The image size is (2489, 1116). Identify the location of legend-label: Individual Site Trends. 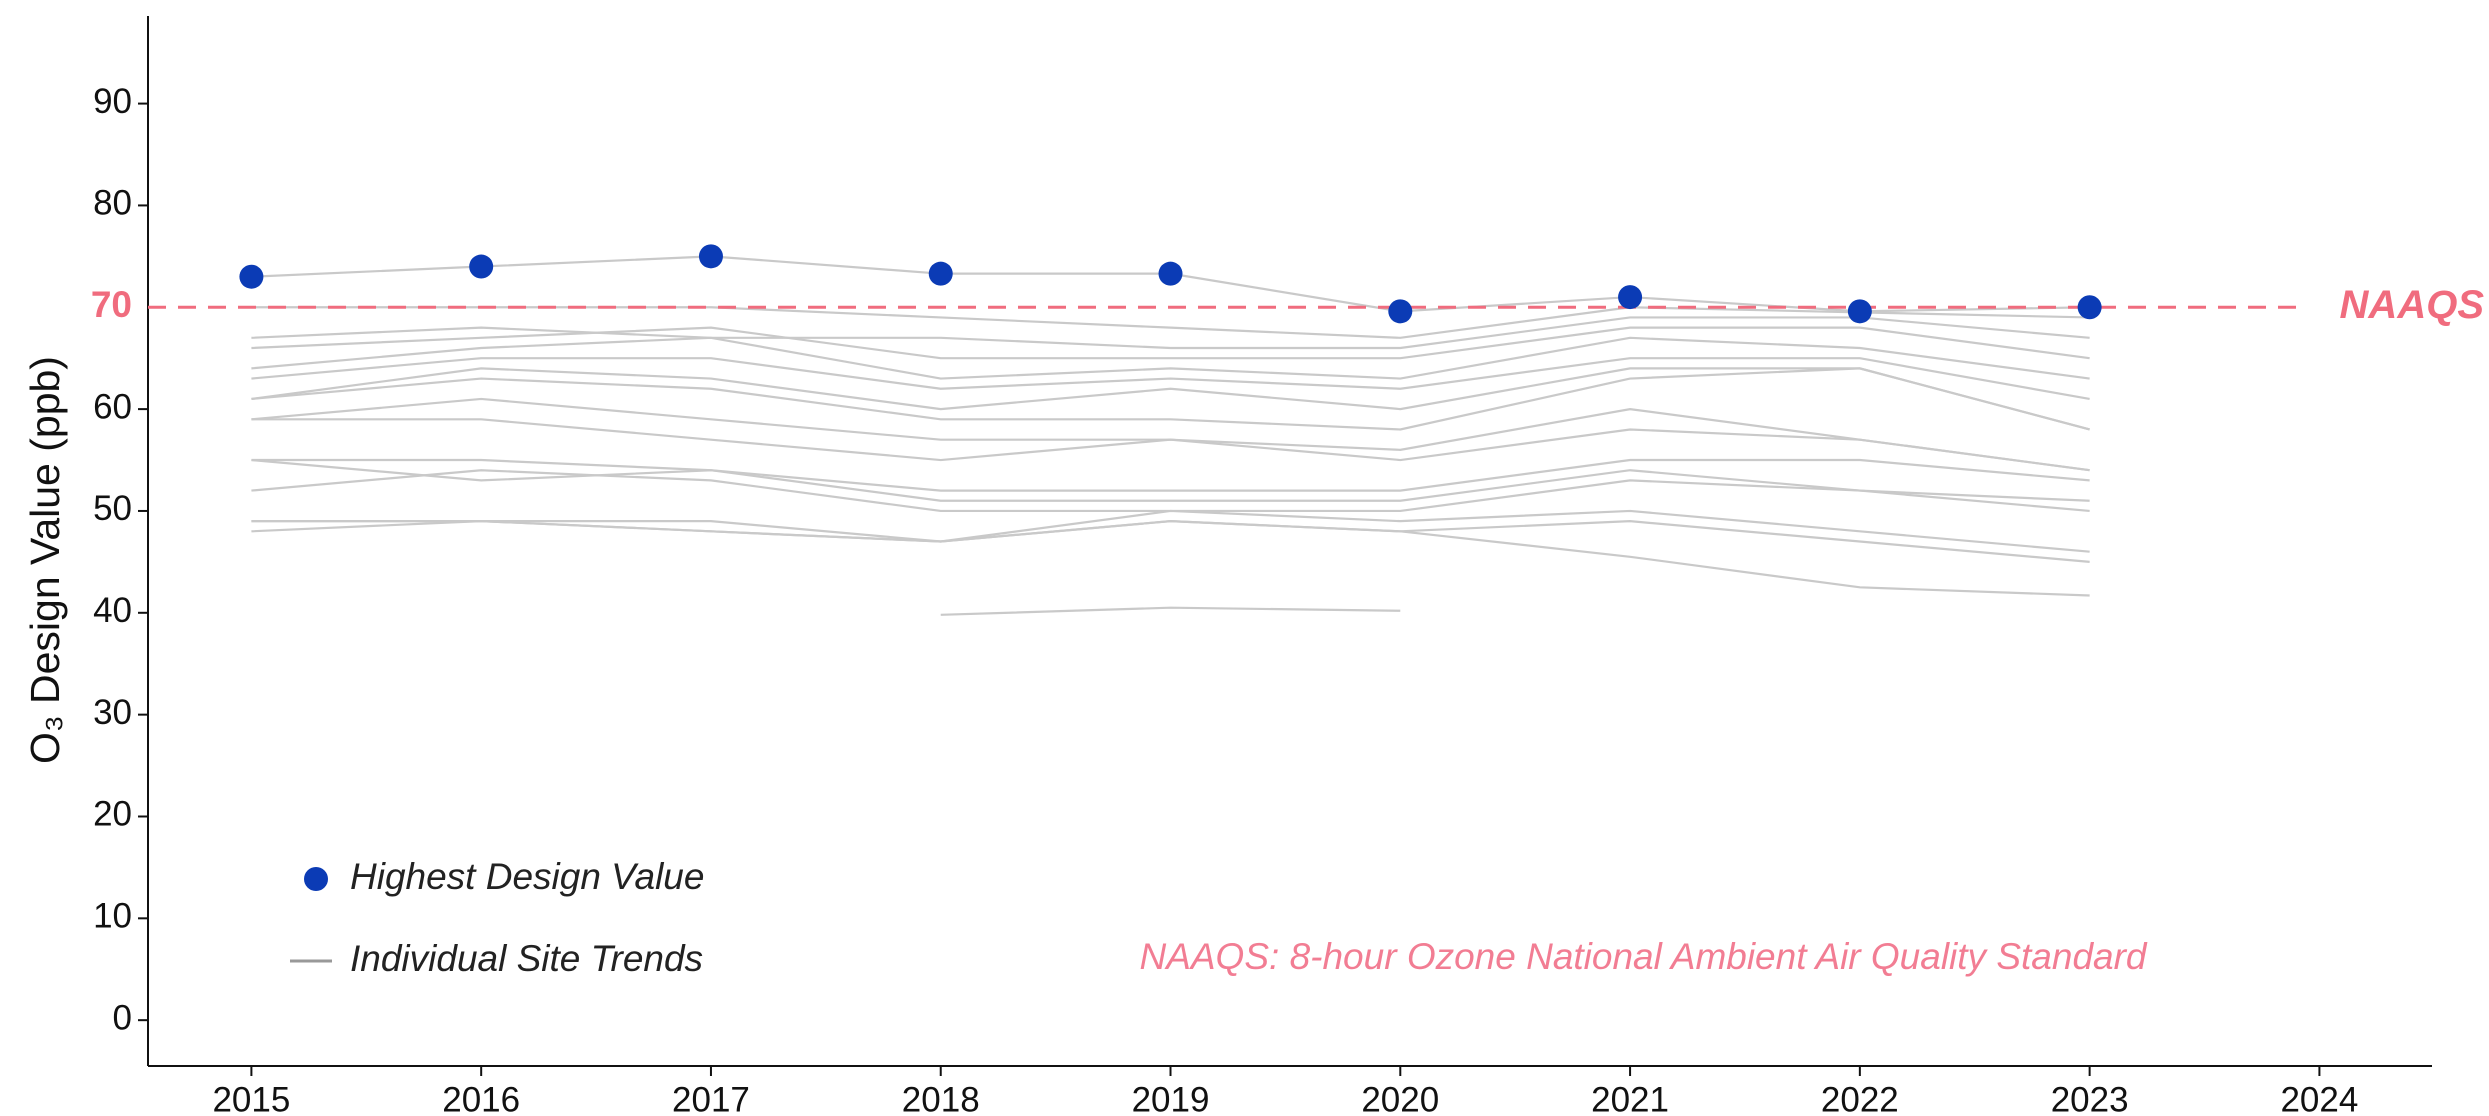
(526, 958).